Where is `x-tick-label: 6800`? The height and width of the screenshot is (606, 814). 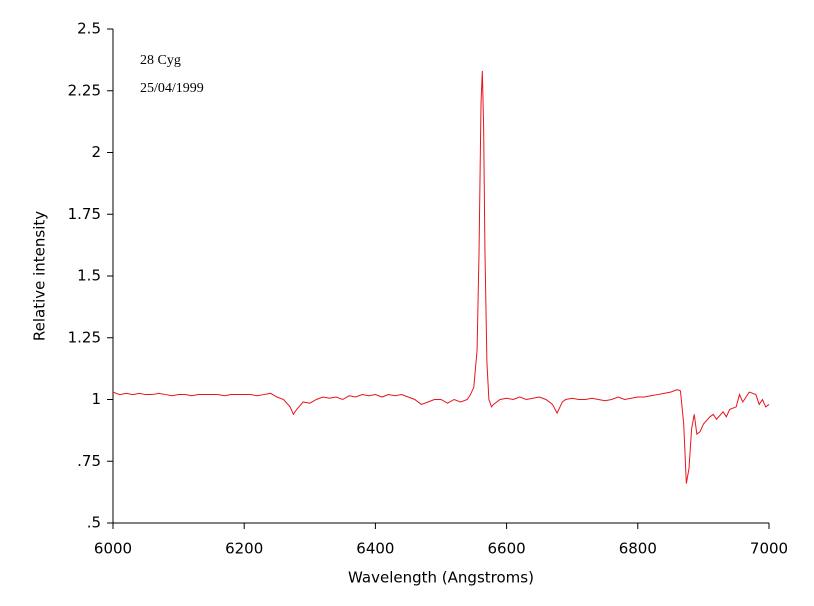 x-tick-label: 6800 is located at coordinates (638, 549).